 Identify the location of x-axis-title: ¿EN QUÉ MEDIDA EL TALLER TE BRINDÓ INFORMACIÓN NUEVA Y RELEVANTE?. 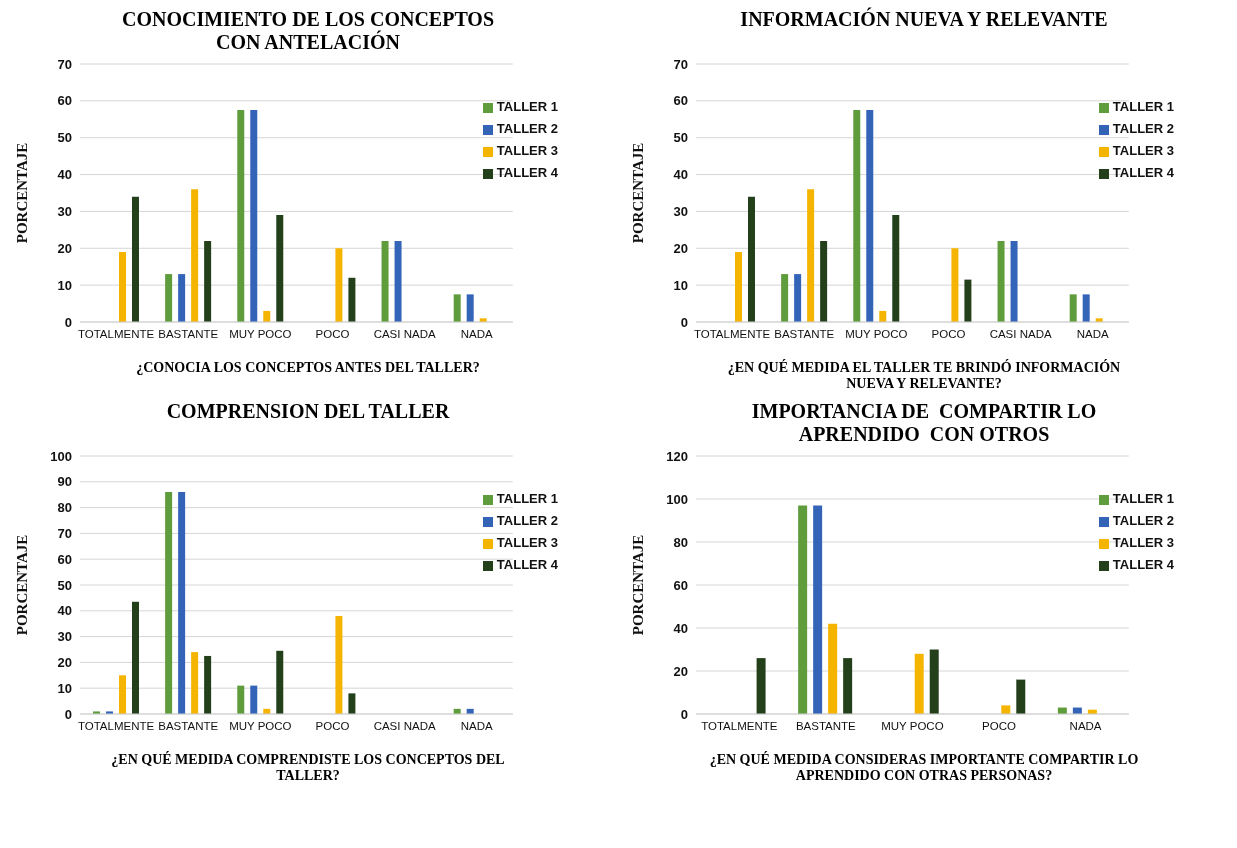
(924, 376).